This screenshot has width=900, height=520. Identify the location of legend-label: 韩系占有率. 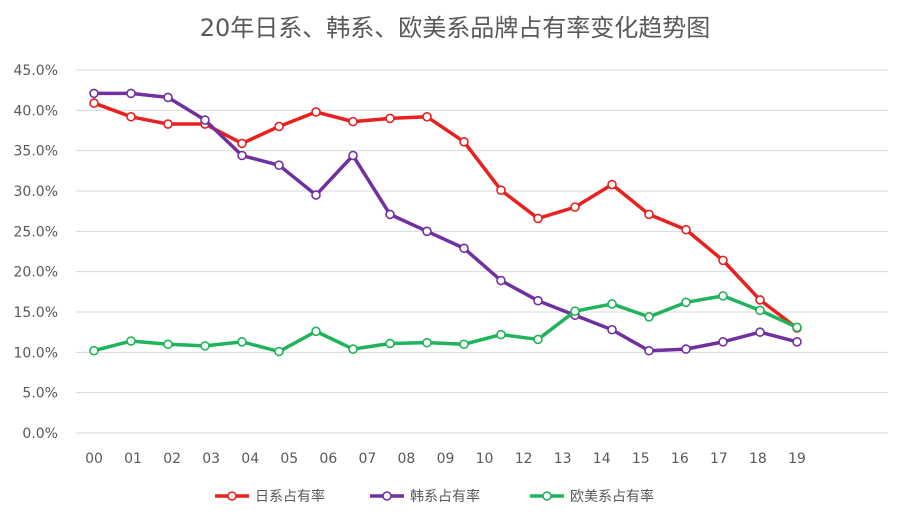
(445, 496).